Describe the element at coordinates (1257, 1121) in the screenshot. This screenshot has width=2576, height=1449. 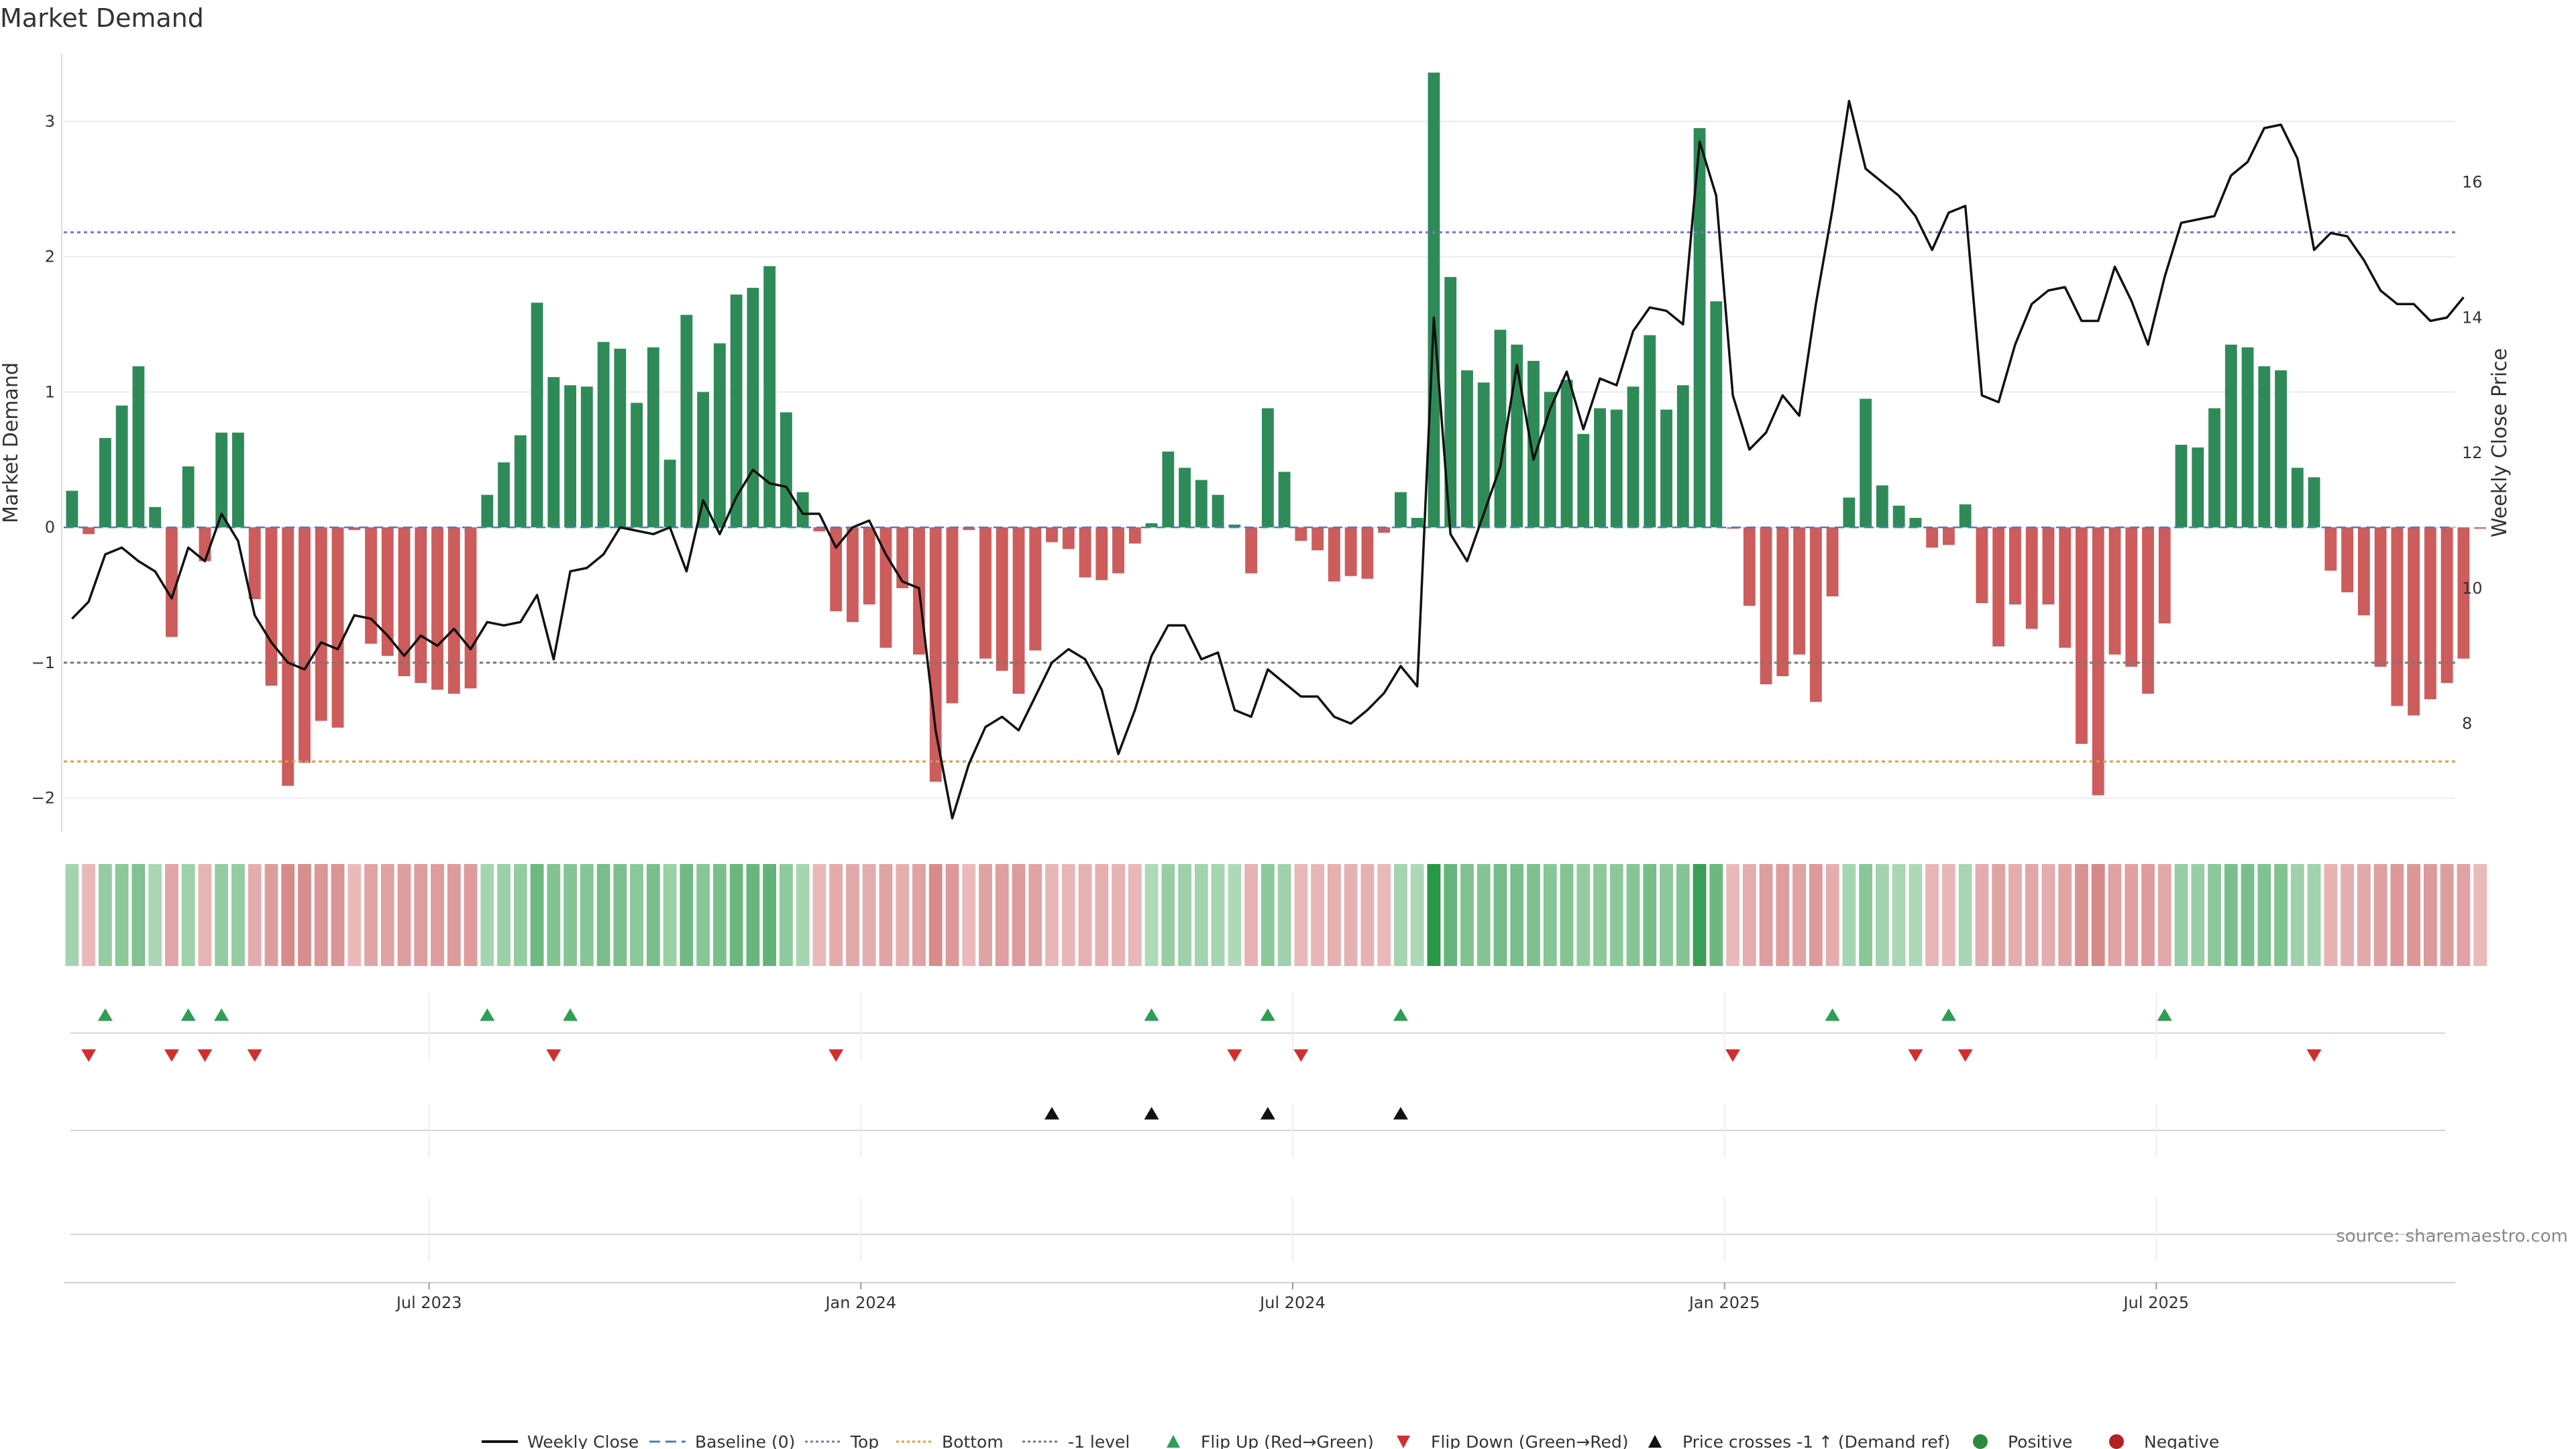
I see `event-markers` at that location.